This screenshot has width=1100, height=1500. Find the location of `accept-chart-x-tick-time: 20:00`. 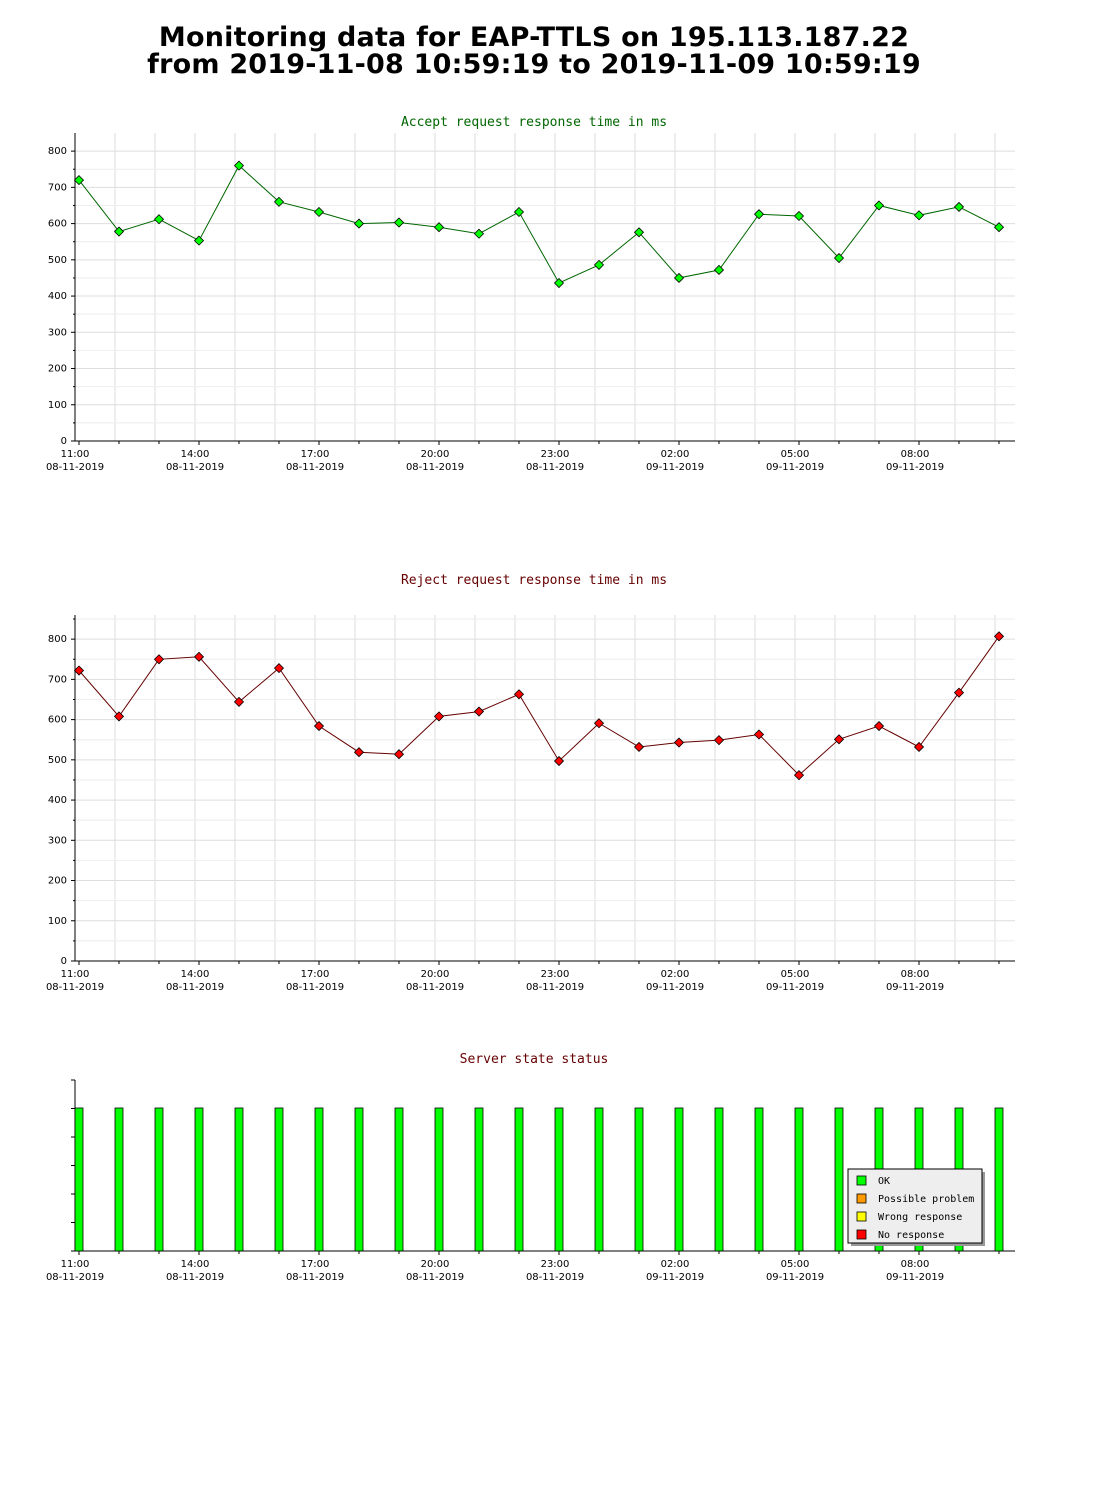

accept-chart-x-tick-time: 20:00 is located at coordinates (435, 454).